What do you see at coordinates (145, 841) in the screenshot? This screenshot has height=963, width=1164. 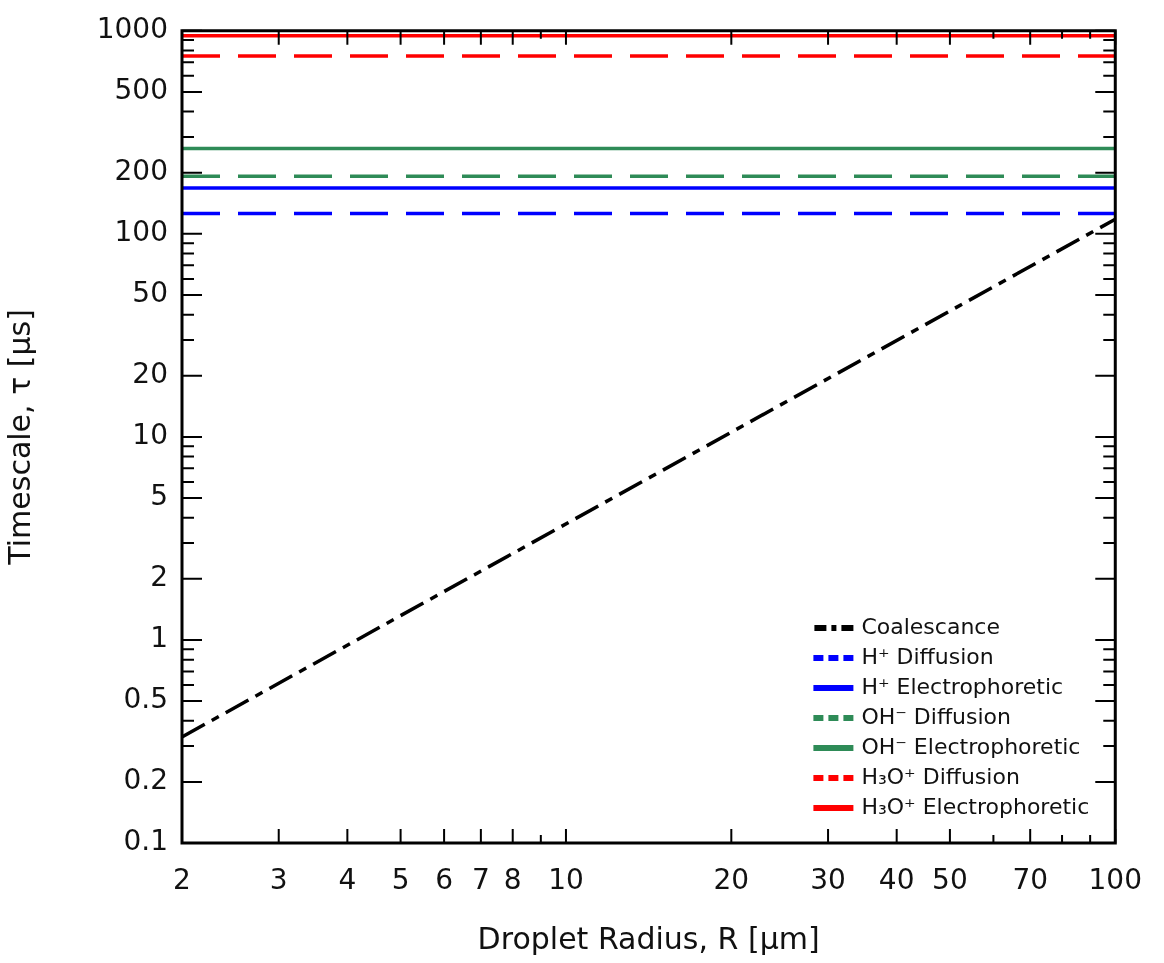 I see `y-tick-label: 0.1` at bounding box center [145, 841].